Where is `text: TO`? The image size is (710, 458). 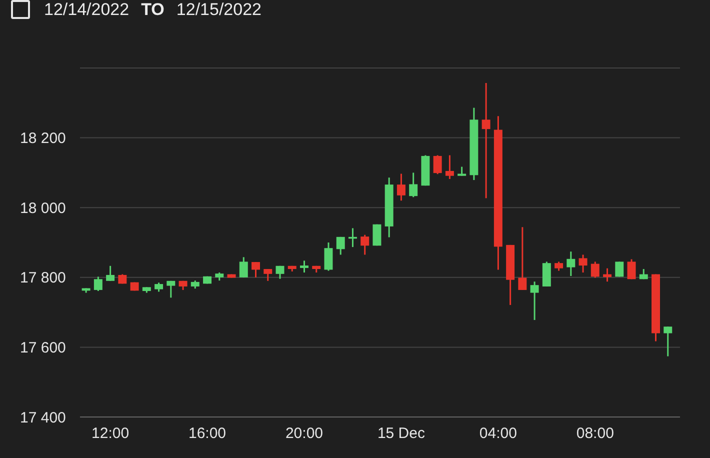
text: TO is located at coordinates (152, 9).